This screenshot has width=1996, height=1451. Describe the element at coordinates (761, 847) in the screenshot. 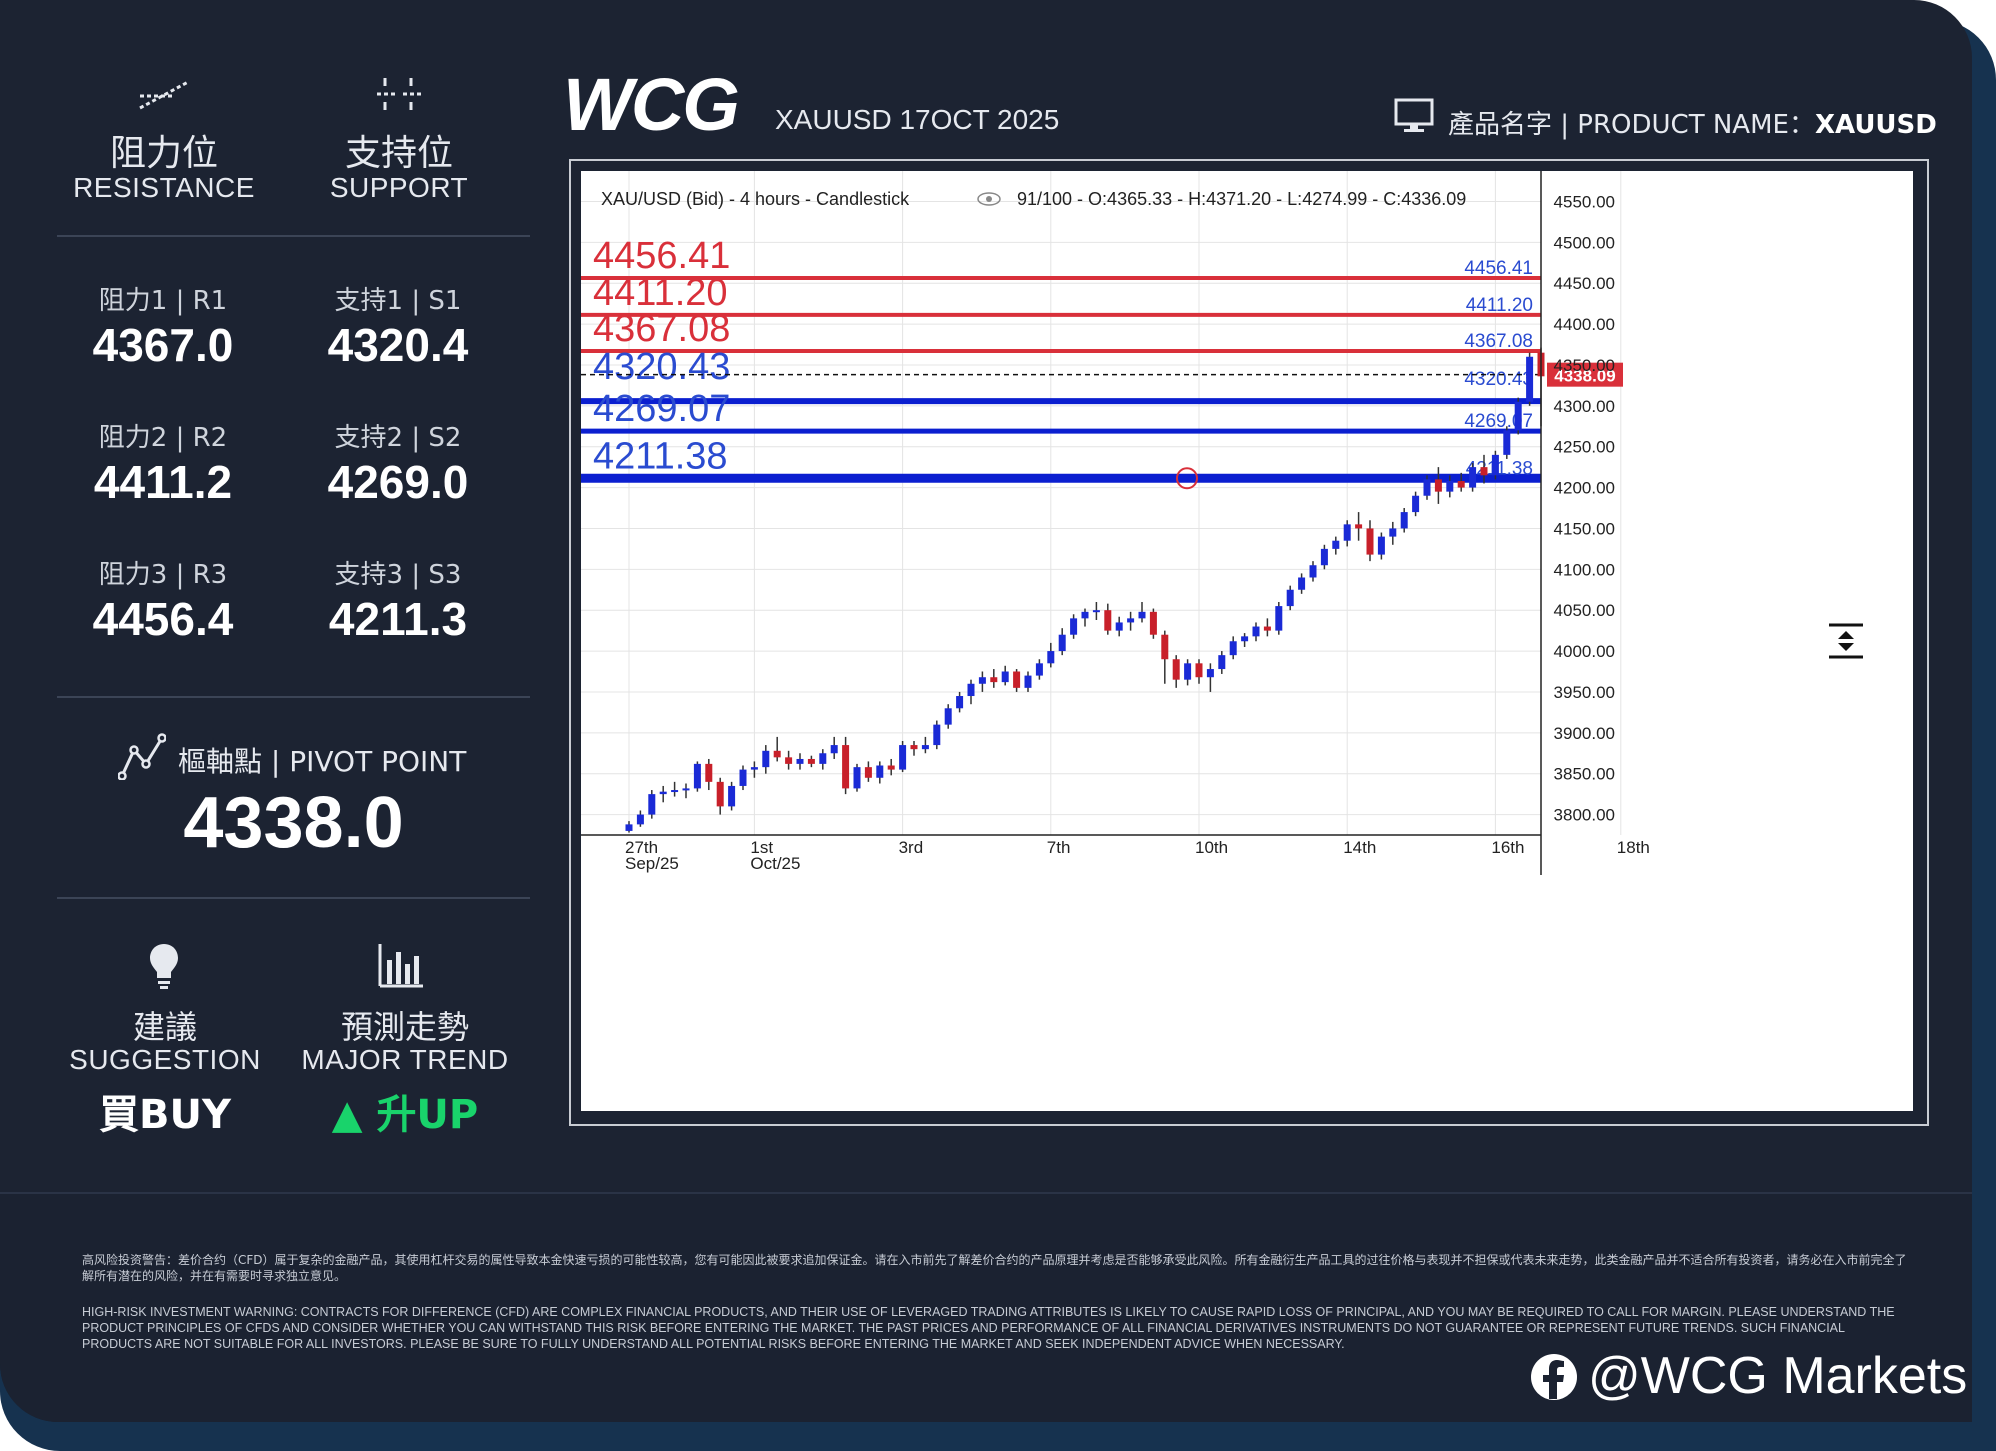

I see `x-tick-label: 1st` at that location.